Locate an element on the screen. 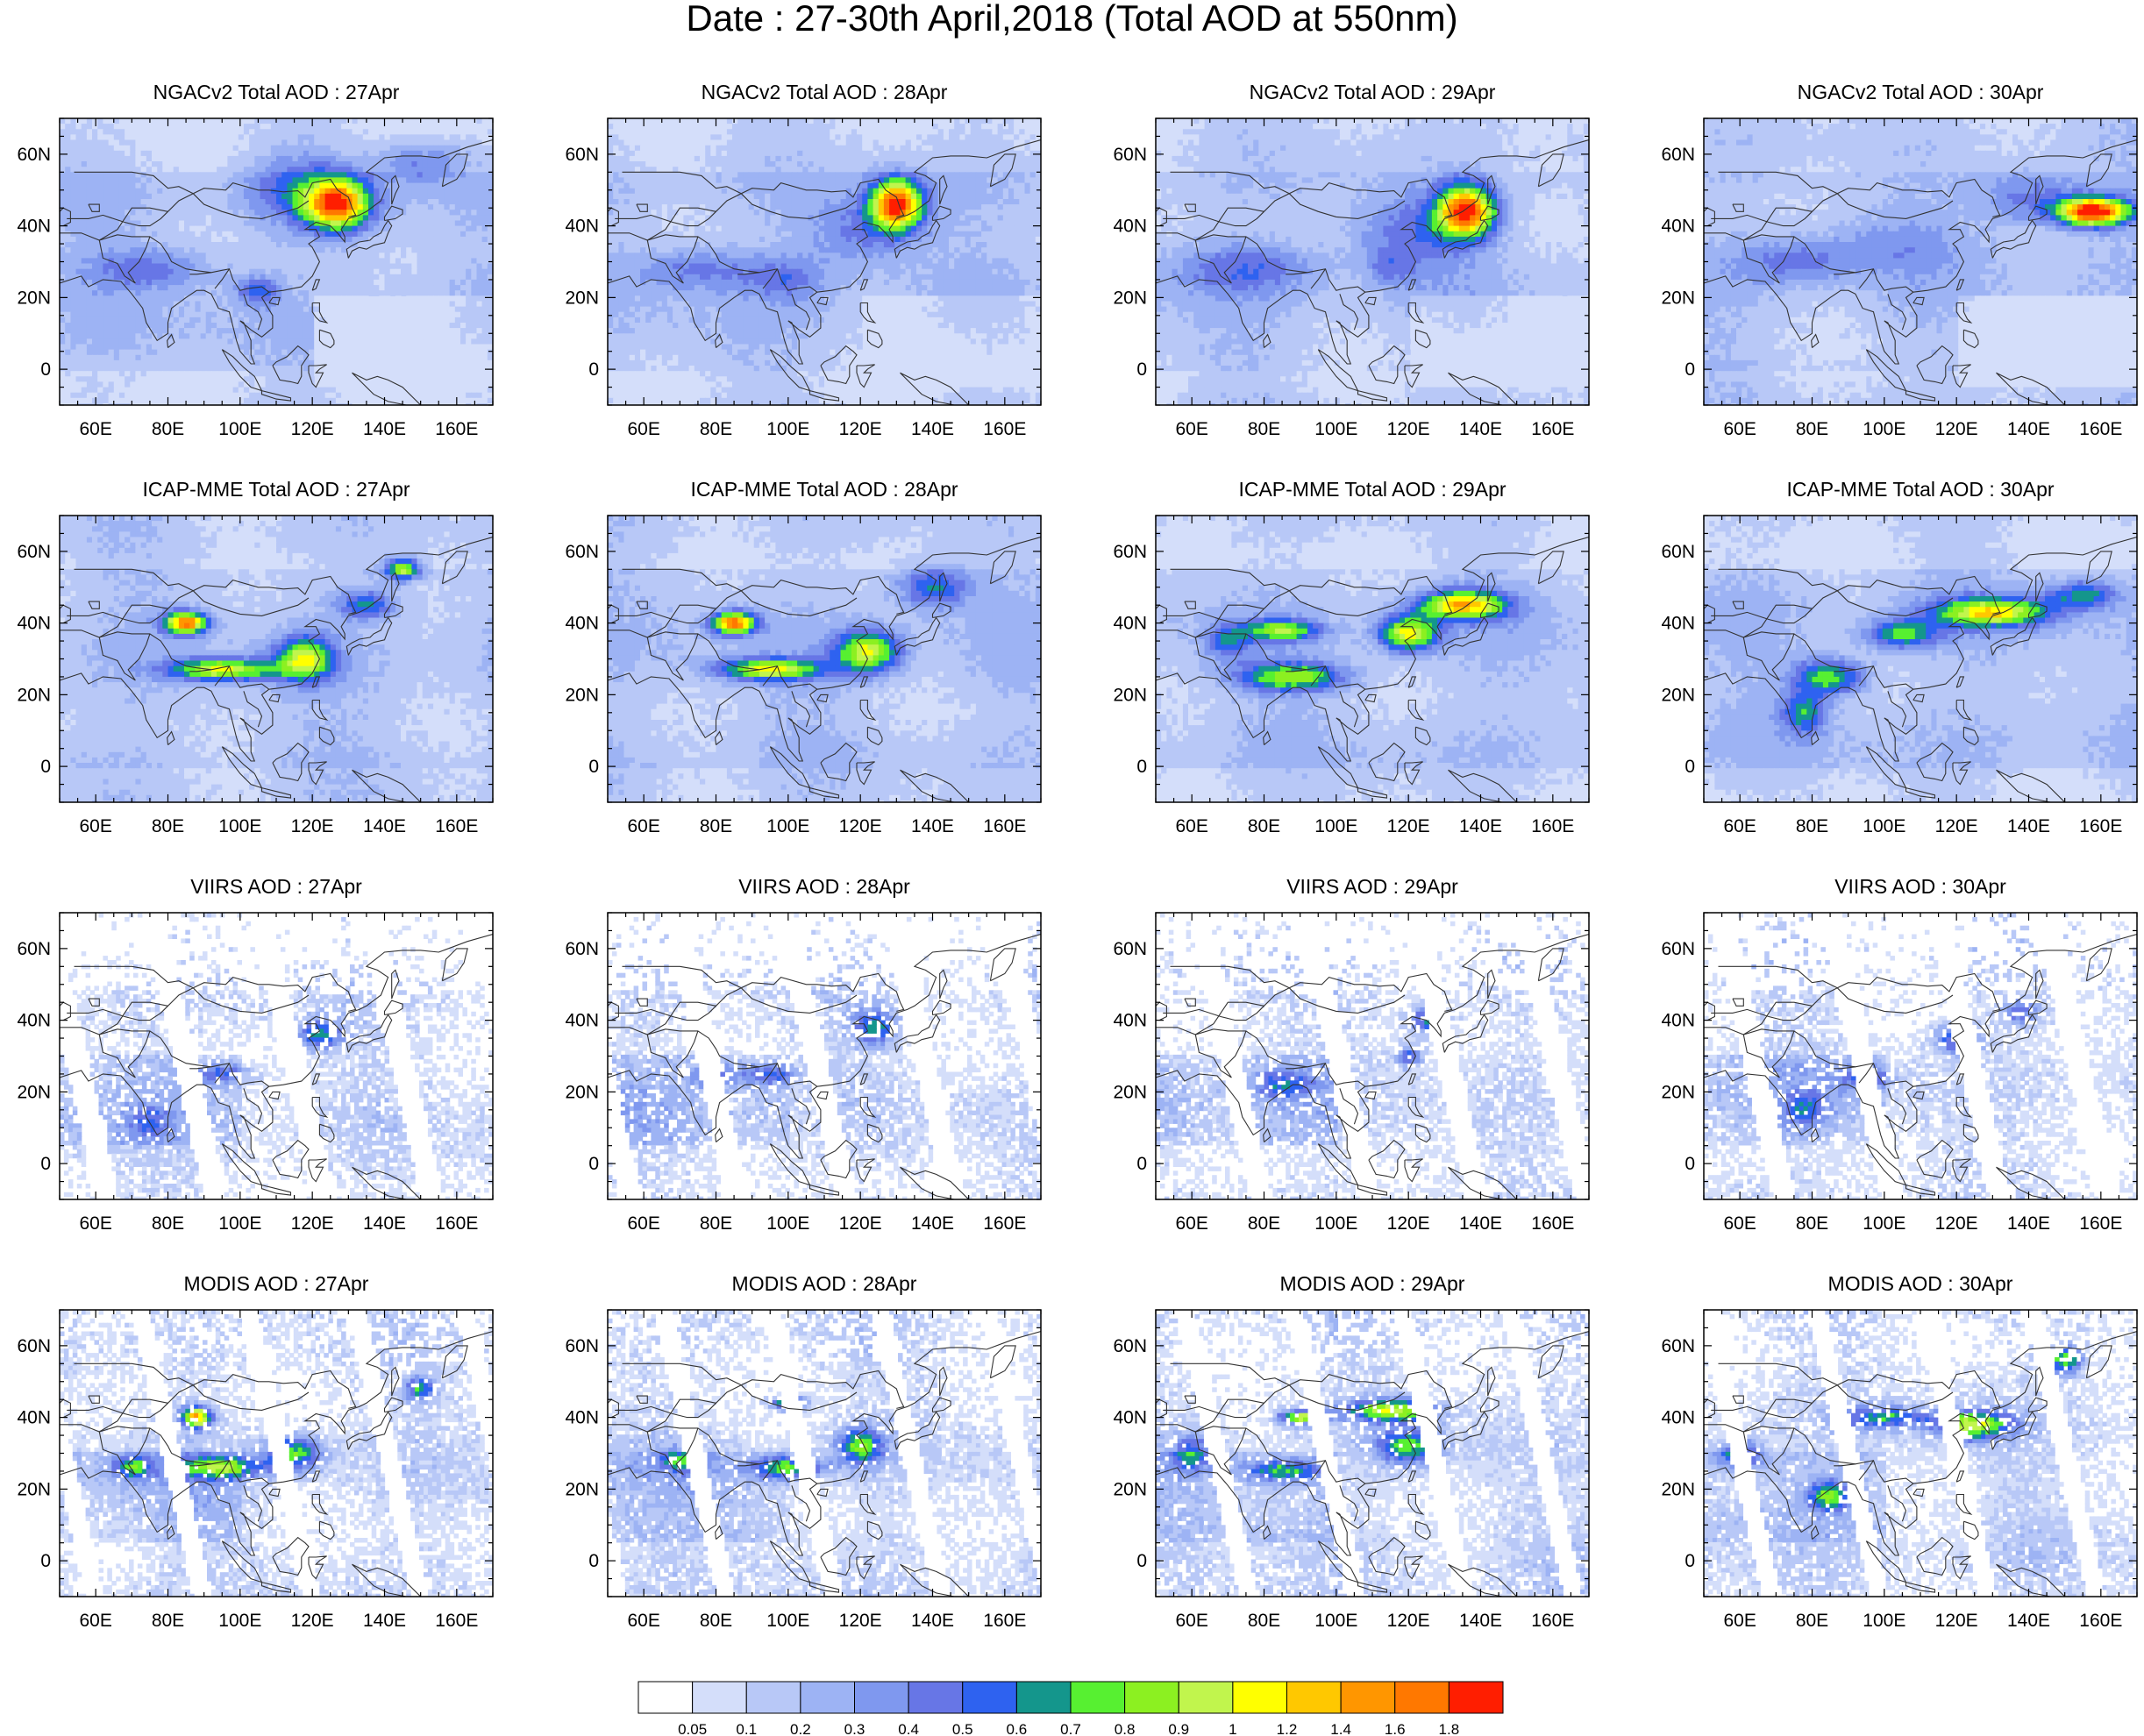  panel-title: VIIRS AOD : 27Apr is located at coordinates (296, 886).